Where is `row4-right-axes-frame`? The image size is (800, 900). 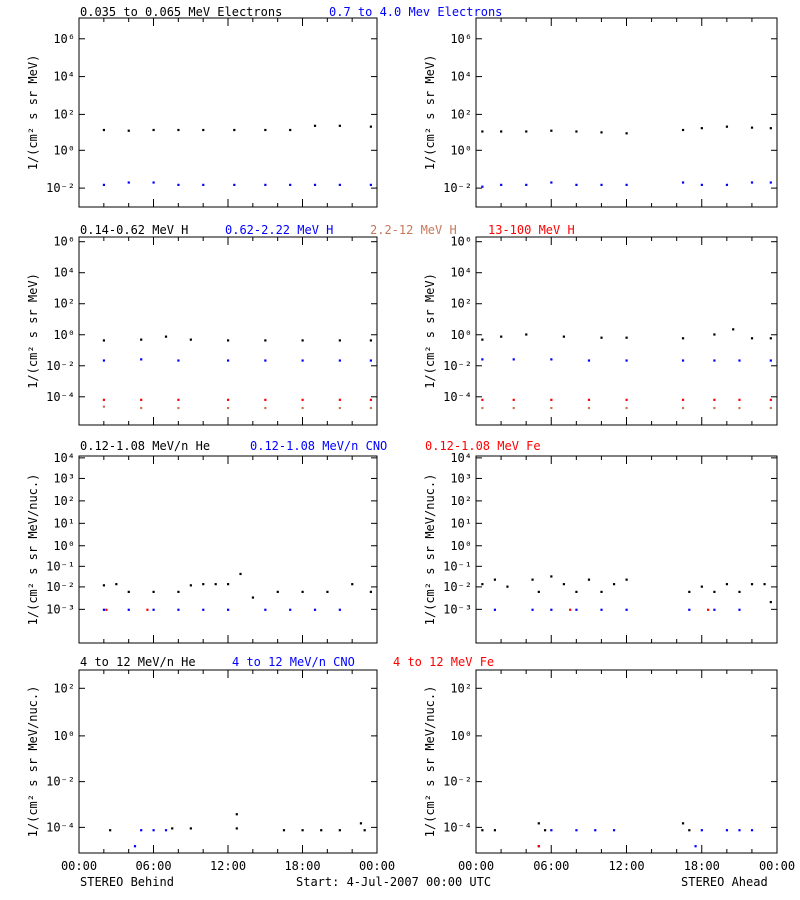
row4-right-axes-frame is located at coordinates (626, 761).